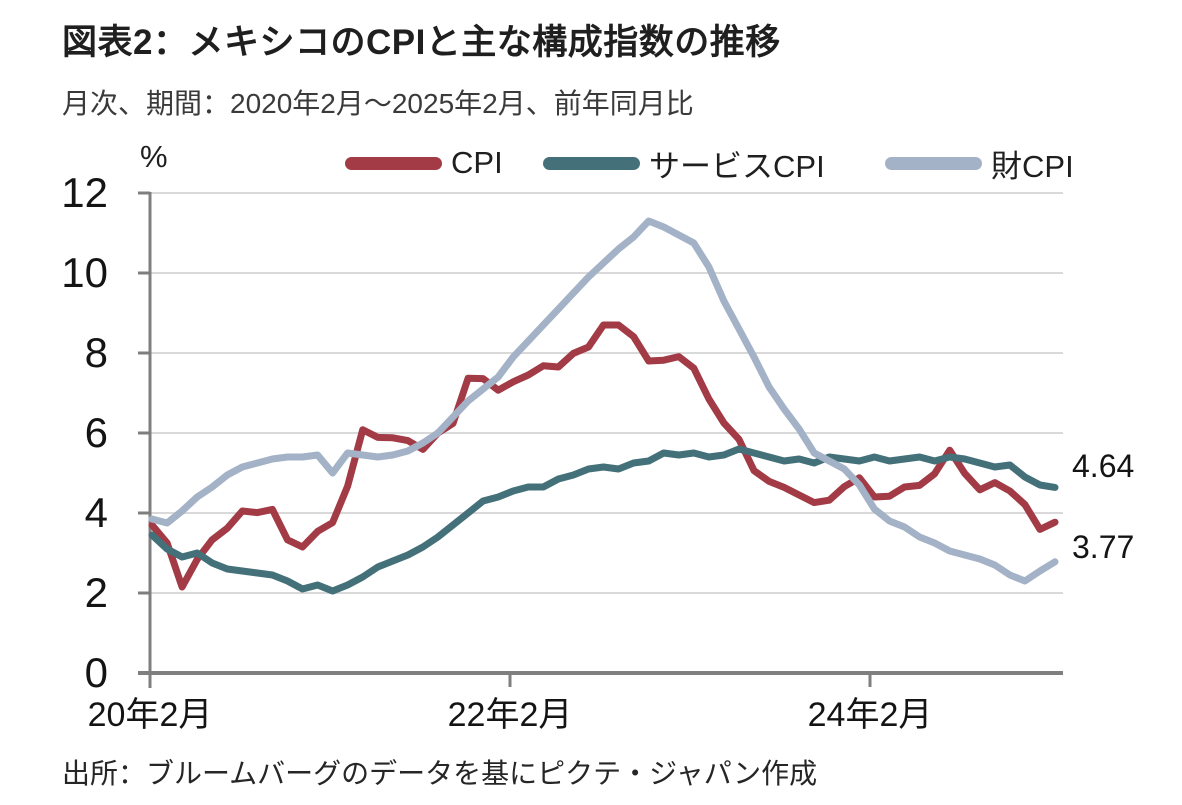  I want to click on chart-subtitle: 月次、期間：2020年2月～2025年2月、前年同月比, so click(378, 103).